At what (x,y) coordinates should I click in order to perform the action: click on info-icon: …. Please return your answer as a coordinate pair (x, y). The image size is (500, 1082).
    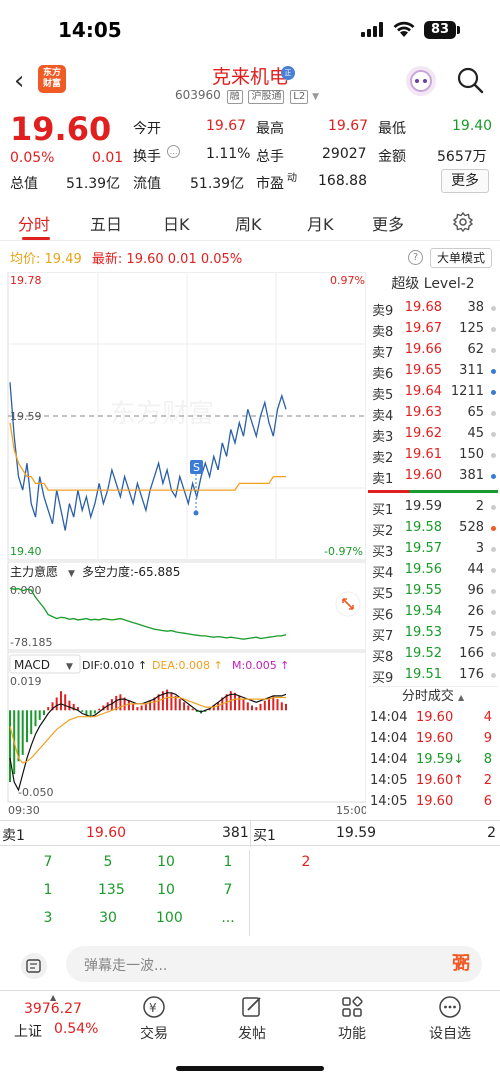
    Looking at the image, I should click on (173, 151).